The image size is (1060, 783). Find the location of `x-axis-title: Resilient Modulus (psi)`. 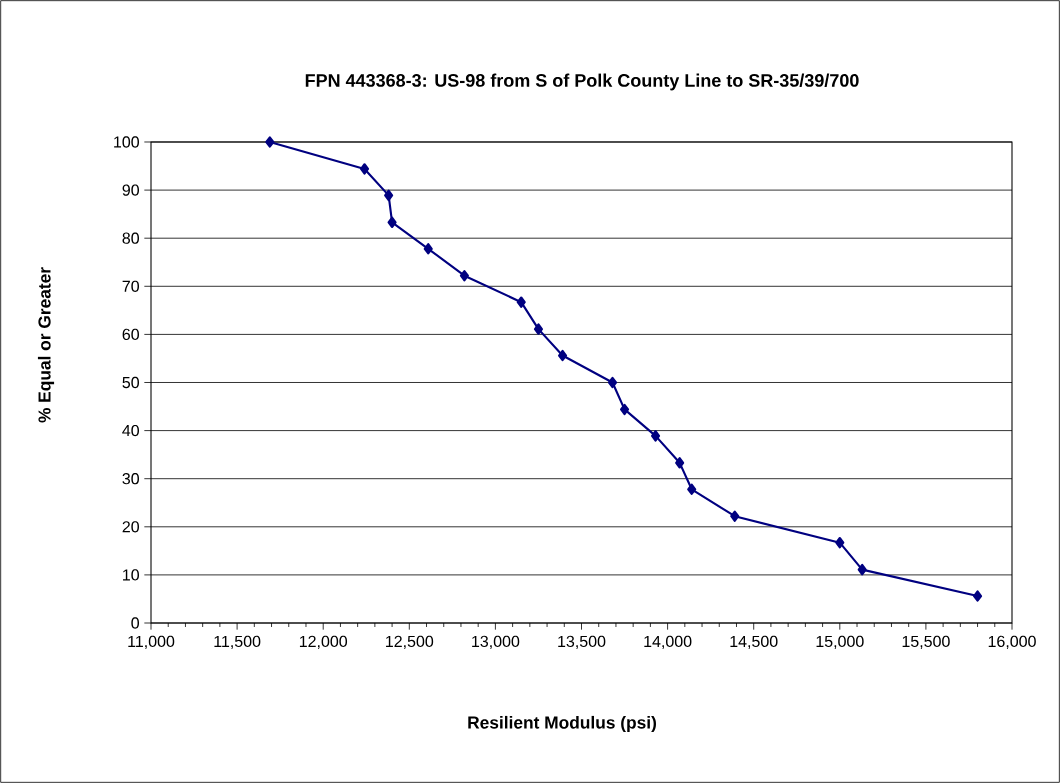

x-axis-title: Resilient Modulus (psi) is located at coordinates (562, 724).